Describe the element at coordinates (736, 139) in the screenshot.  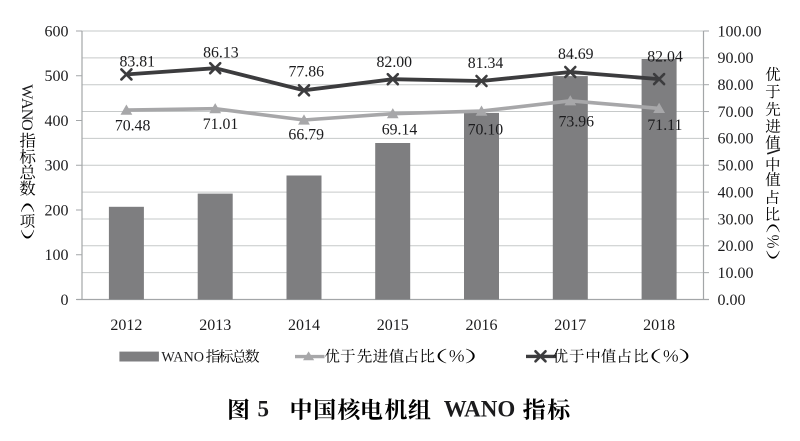
I see `svg-text: 60.00` at that location.